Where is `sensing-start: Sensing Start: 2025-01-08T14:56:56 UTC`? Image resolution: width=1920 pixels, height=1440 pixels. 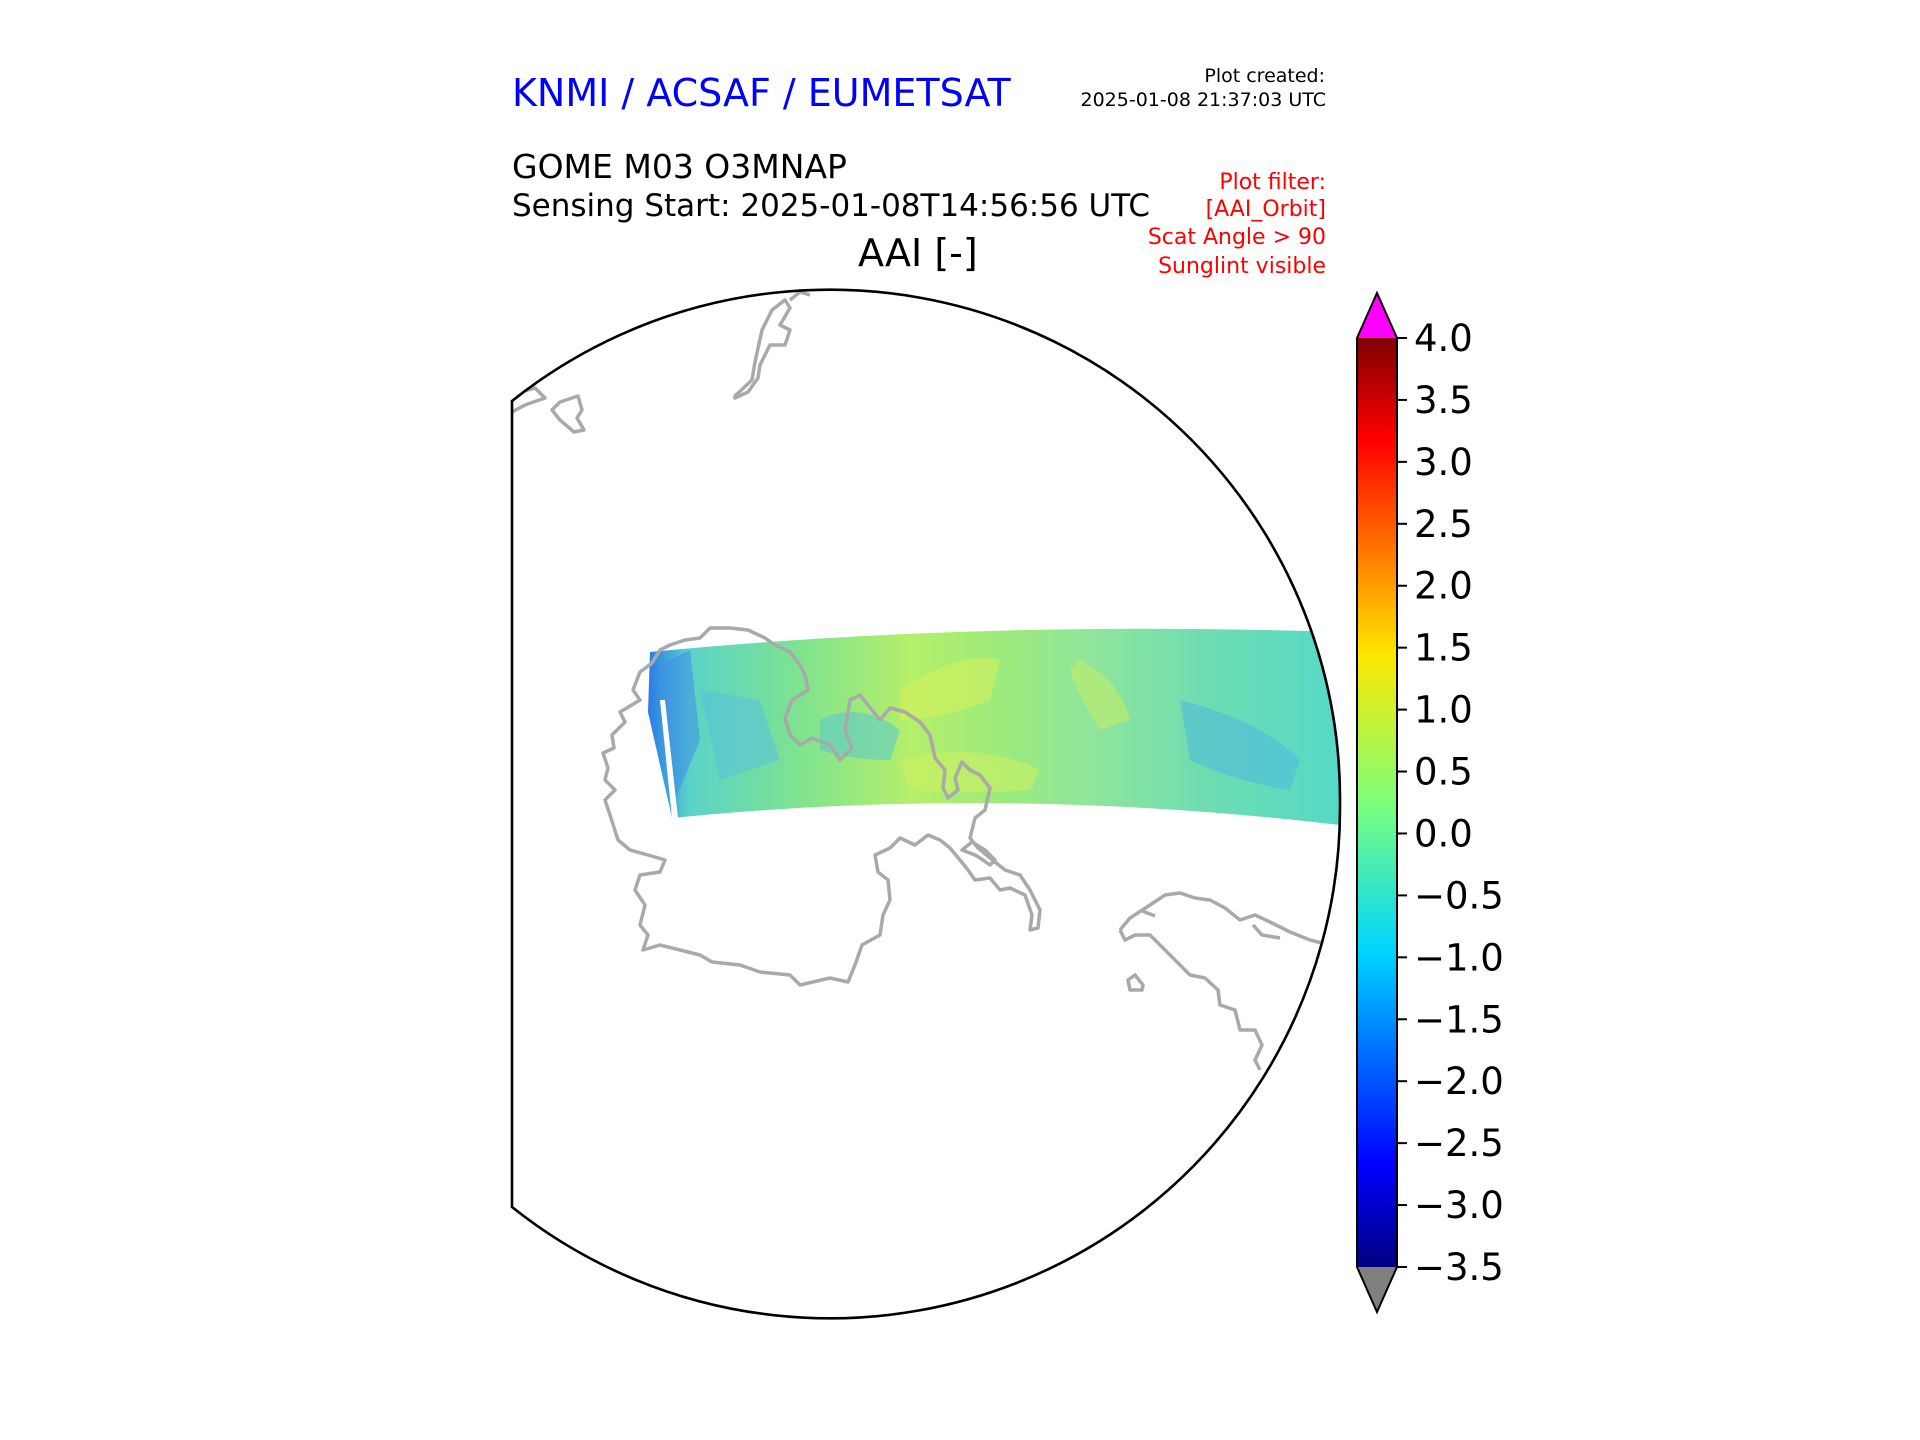
sensing-start: Sensing Start: 2025-01-08T14:56:56 UTC is located at coordinates (831, 206).